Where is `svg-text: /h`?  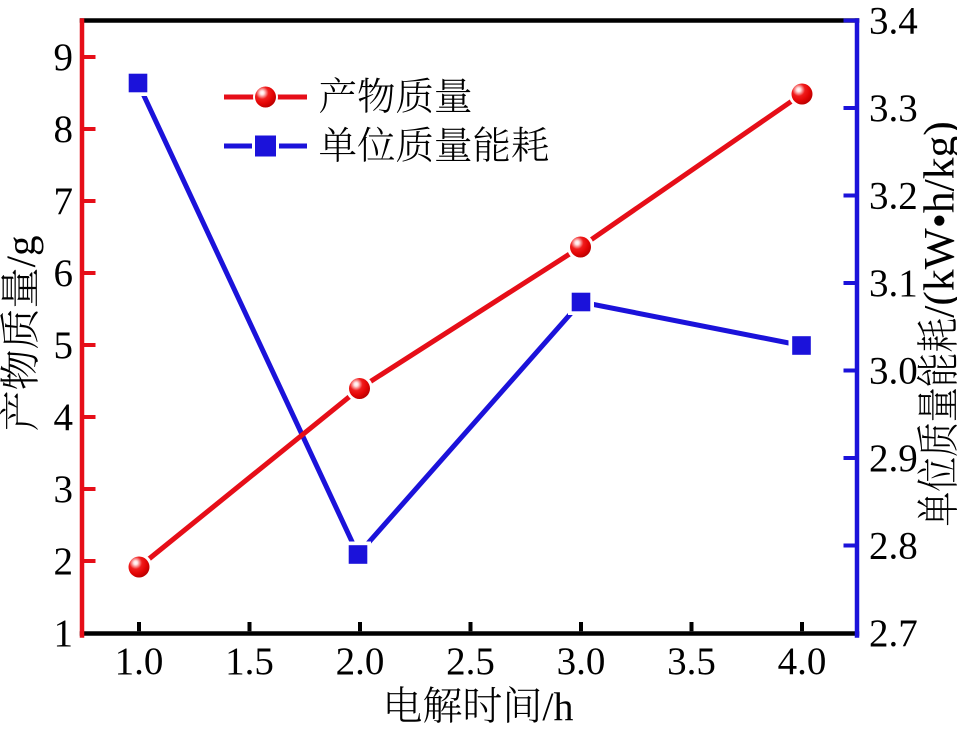 svg-text: /h is located at coordinates (557, 706).